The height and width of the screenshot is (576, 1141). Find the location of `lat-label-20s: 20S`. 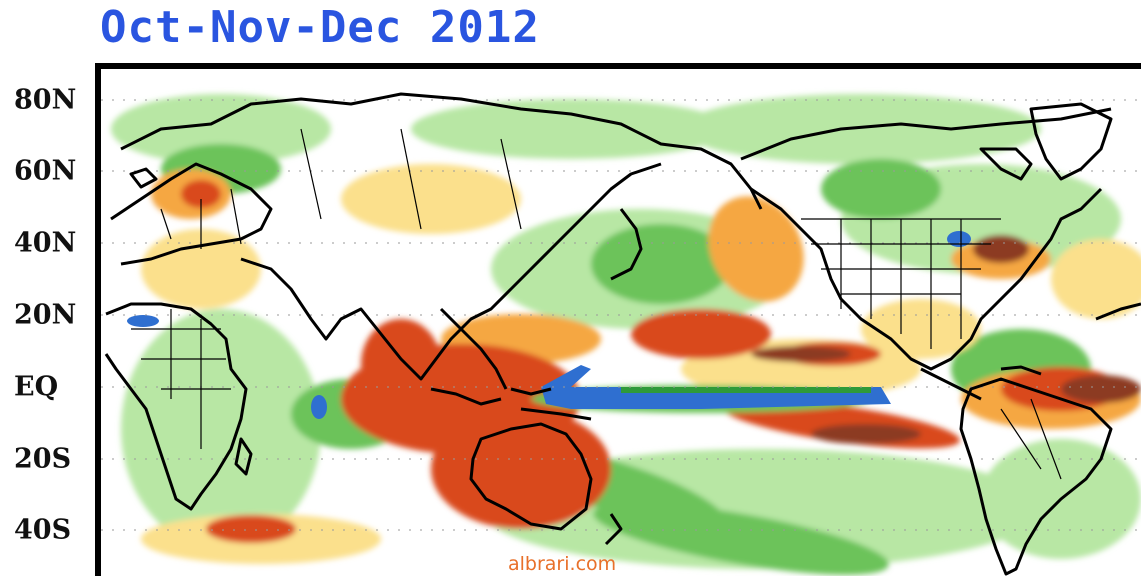

lat-label-20s: 20S is located at coordinates (43, 459).